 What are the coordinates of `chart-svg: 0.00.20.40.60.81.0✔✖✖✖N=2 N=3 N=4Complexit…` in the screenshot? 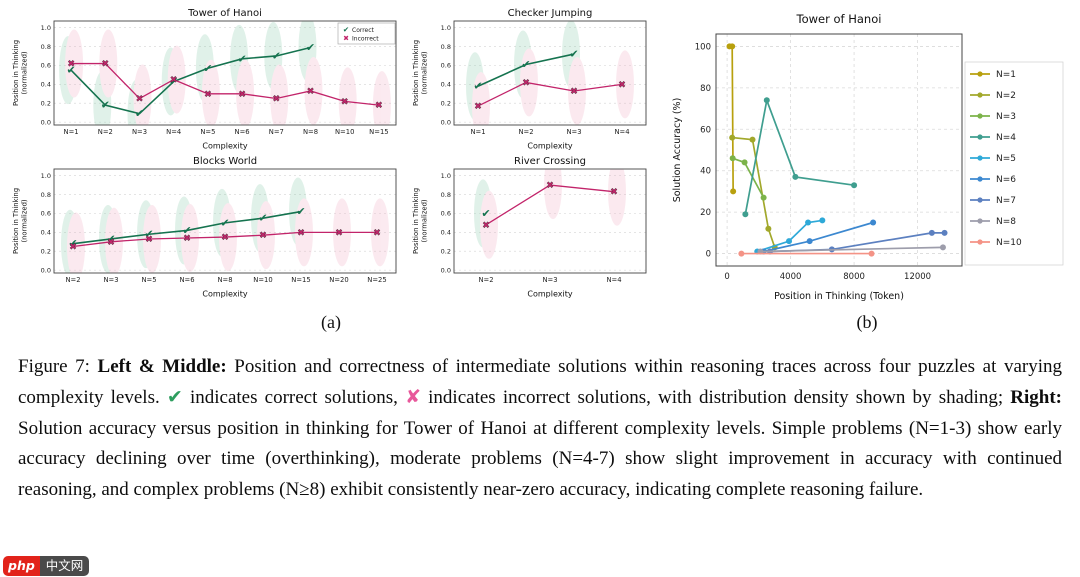 It's located at (529, 227).